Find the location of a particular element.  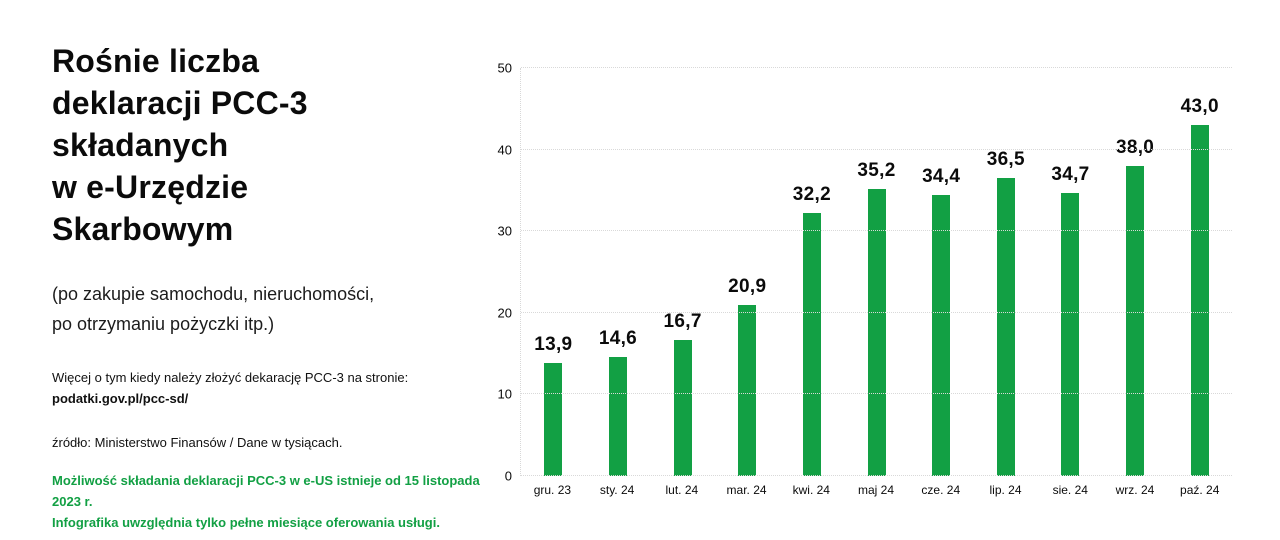

x-tick-label: mar. 24 is located at coordinates (746, 490).